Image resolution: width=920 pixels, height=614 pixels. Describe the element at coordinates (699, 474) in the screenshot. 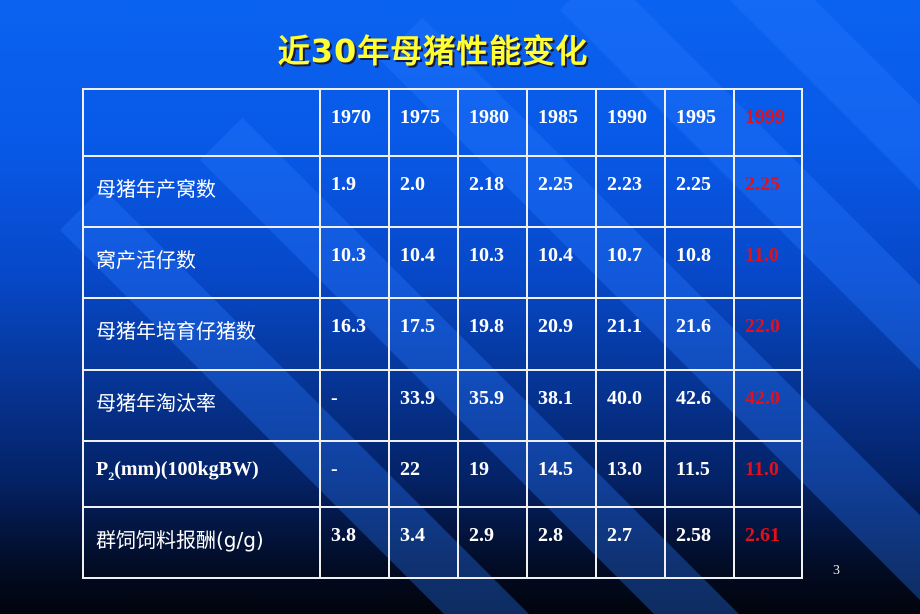

I see `table-cell: 11.5` at that location.